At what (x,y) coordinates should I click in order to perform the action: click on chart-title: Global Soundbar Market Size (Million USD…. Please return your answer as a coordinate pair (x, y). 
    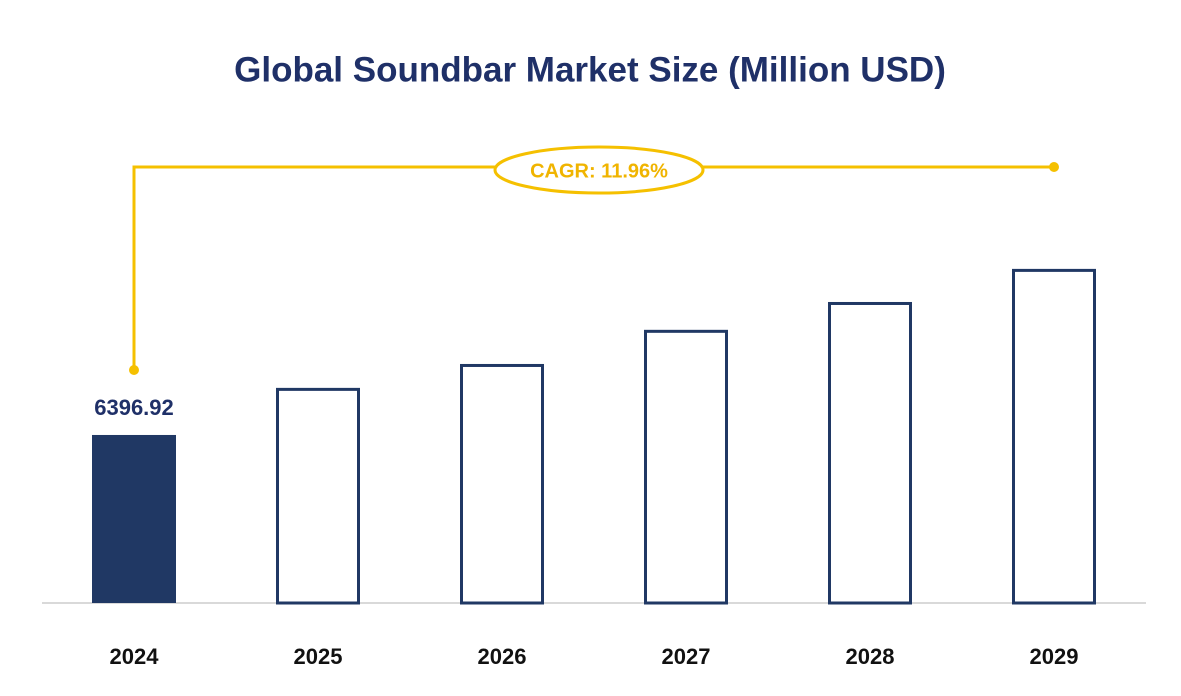
    Looking at the image, I should click on (590, 69).